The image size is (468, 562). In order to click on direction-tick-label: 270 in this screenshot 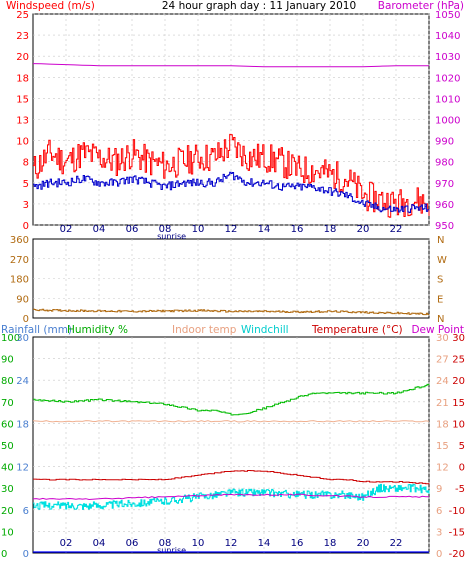, I will do `click(19, 260)`.